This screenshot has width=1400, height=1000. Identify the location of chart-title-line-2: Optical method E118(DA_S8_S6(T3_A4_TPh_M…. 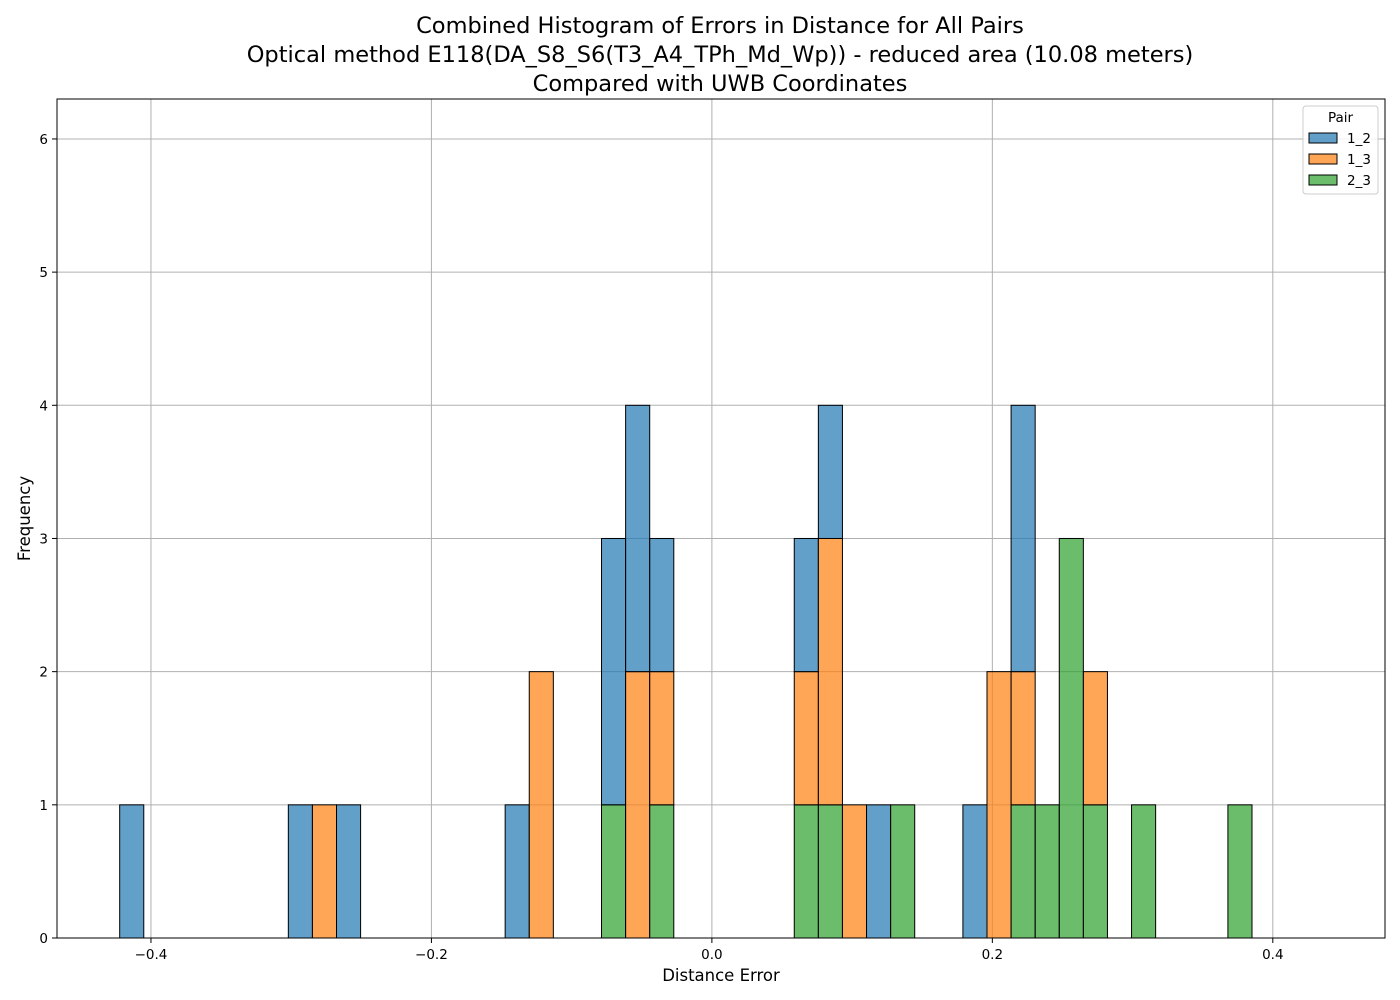
(720, 55).